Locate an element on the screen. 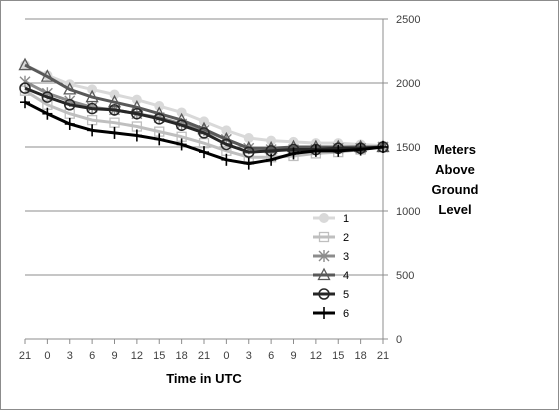 This screenshot has width=559, height=414. y-tick-label: 1500 is located at coordinates (408, 148).